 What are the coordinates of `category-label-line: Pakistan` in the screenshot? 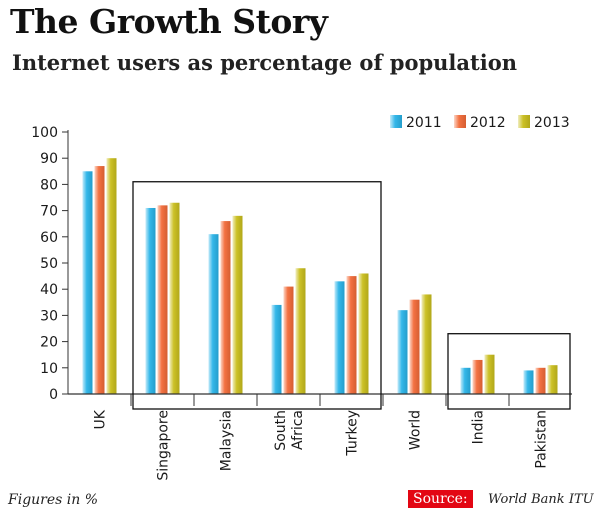 It's located at (542, 439).